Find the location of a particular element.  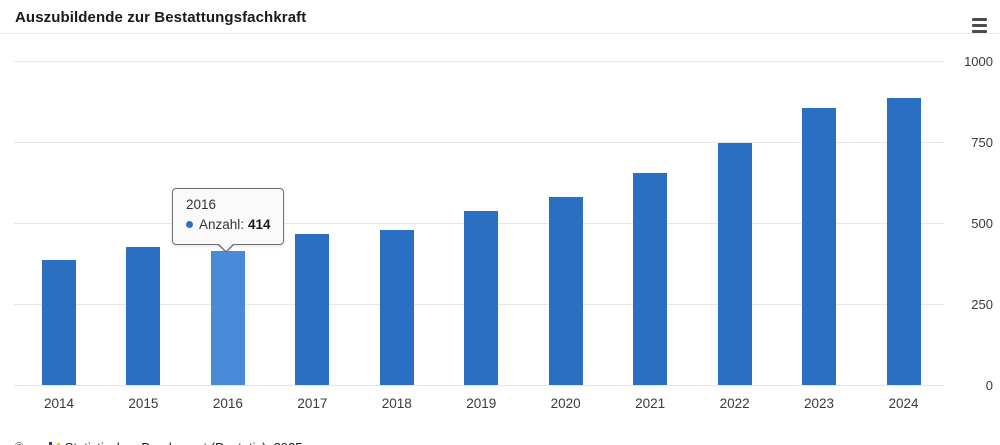

chart-title: Auszubildende zur Bestattungsfachkraft is located at coordinates (161, 17).